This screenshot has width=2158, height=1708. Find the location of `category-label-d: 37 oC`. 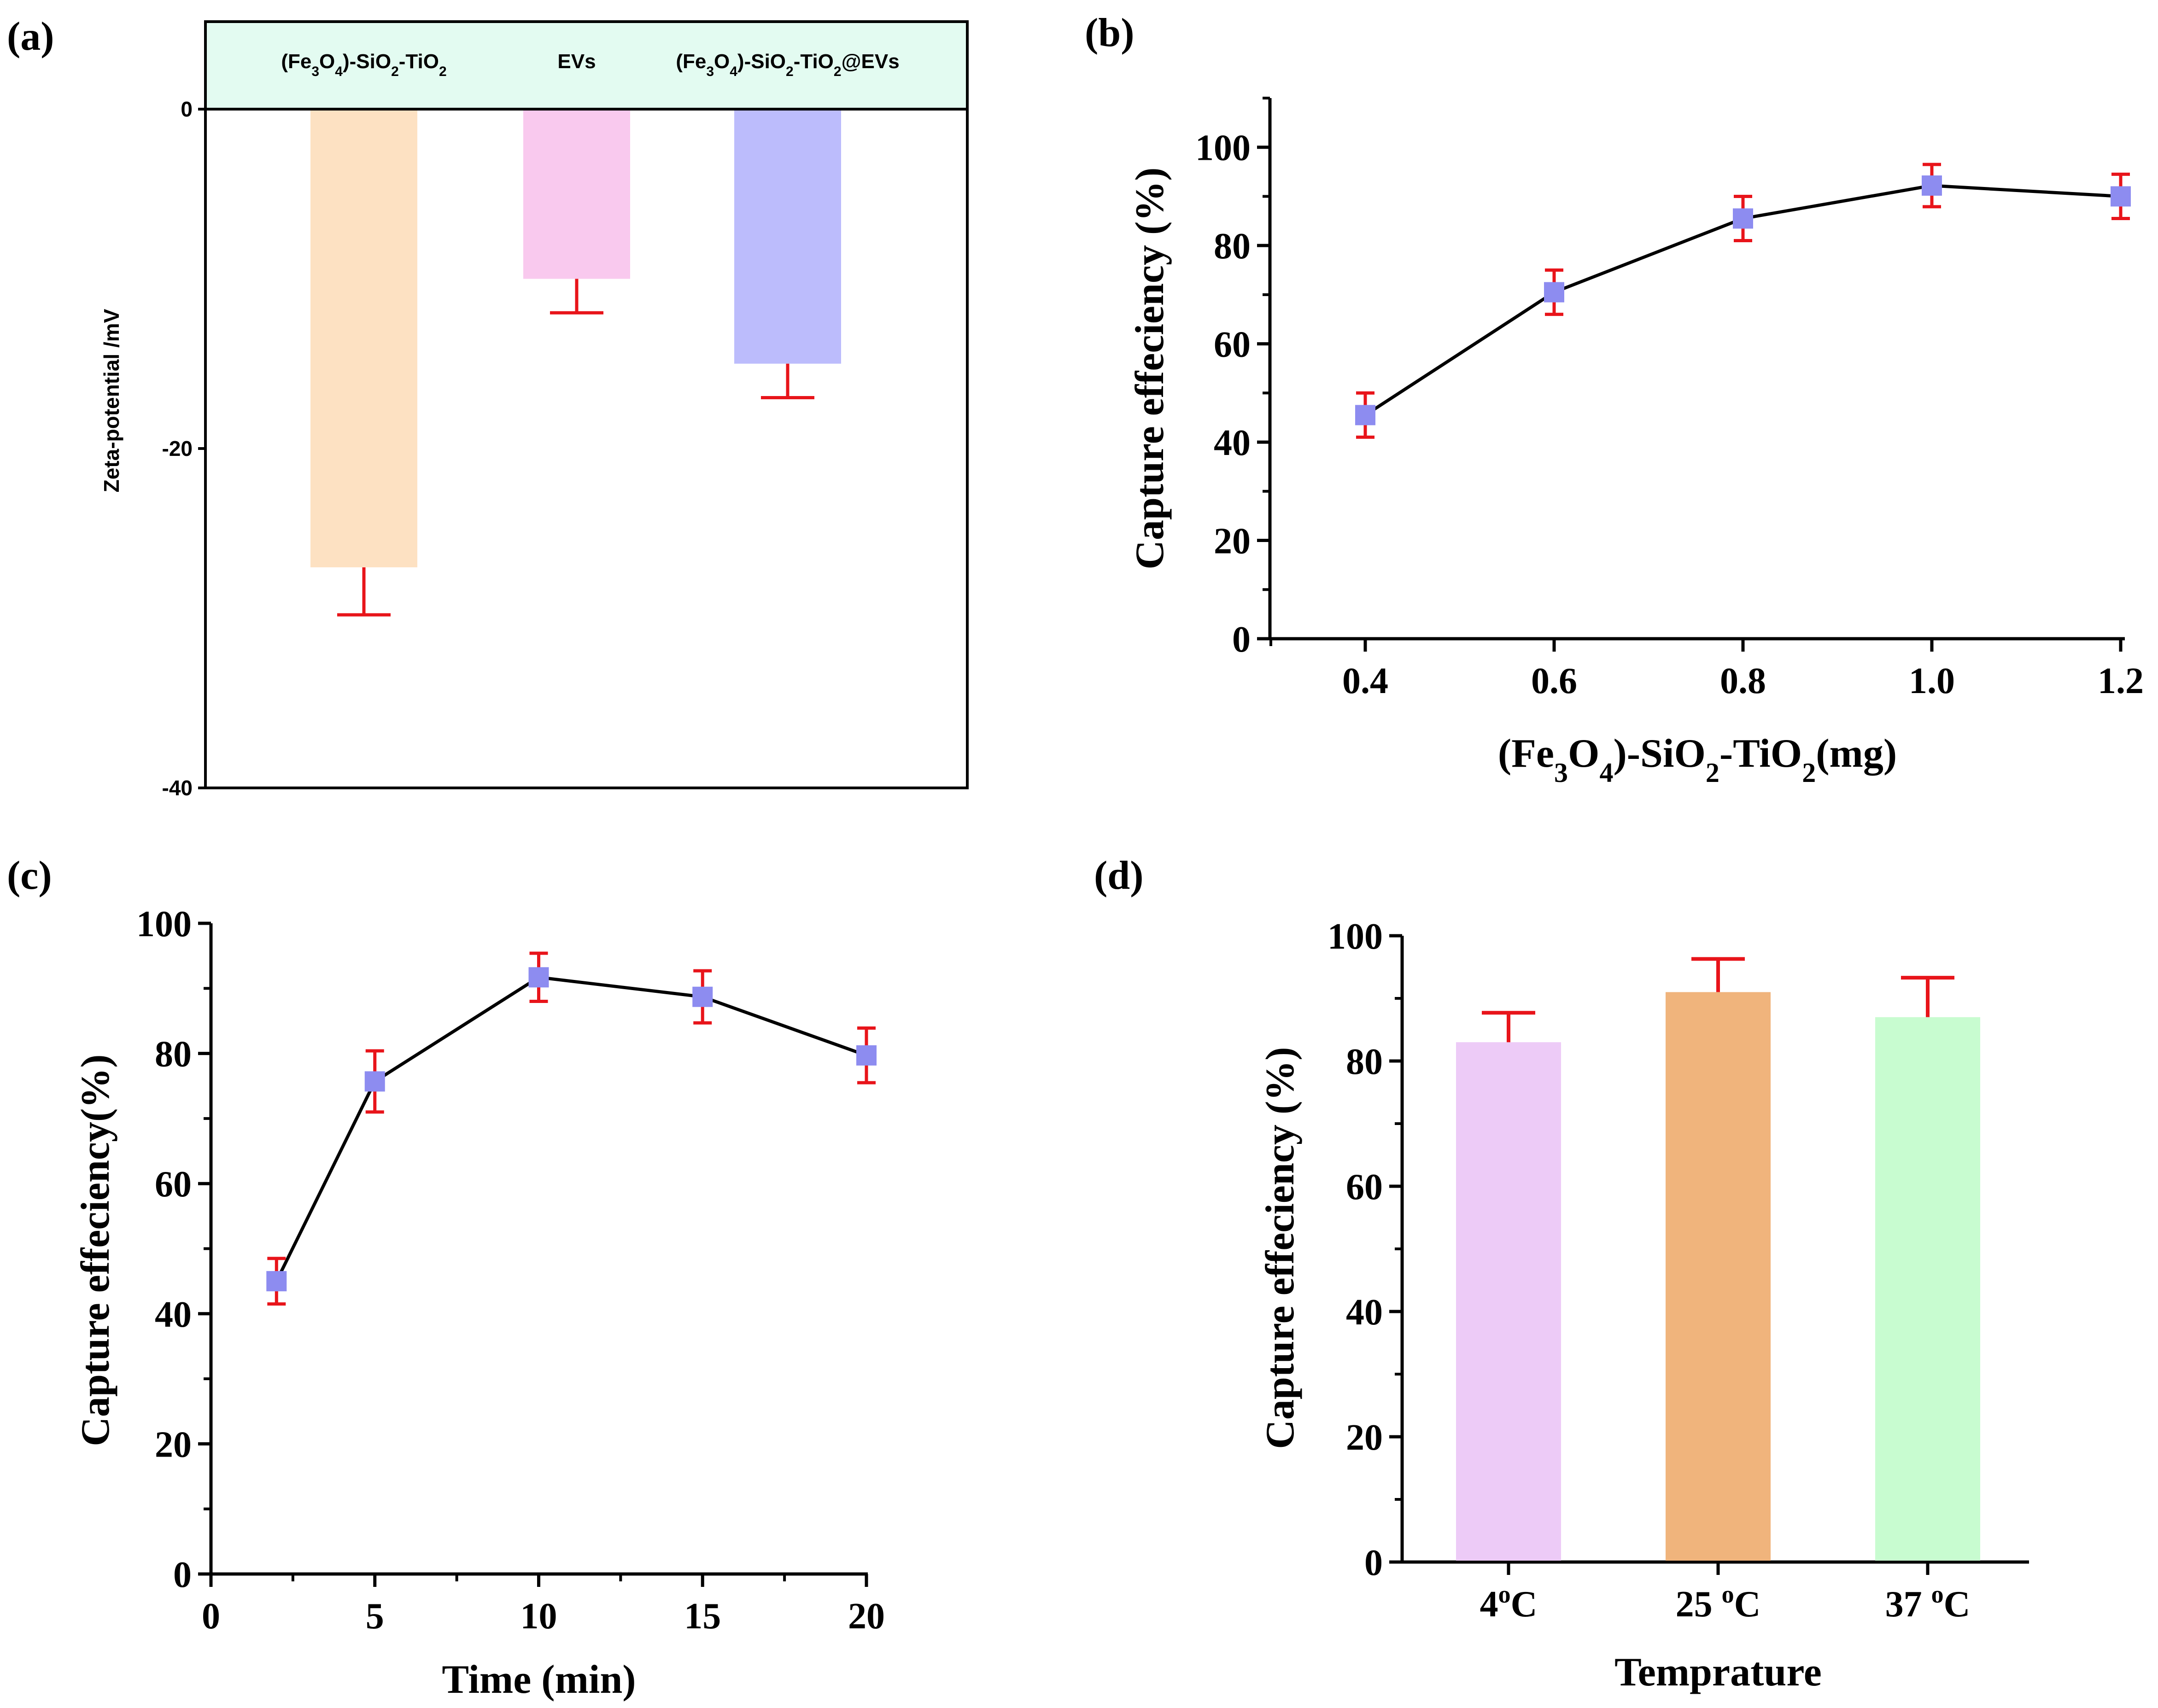

category-label-d: 37 oC is located at coordinates (1928, 1602).